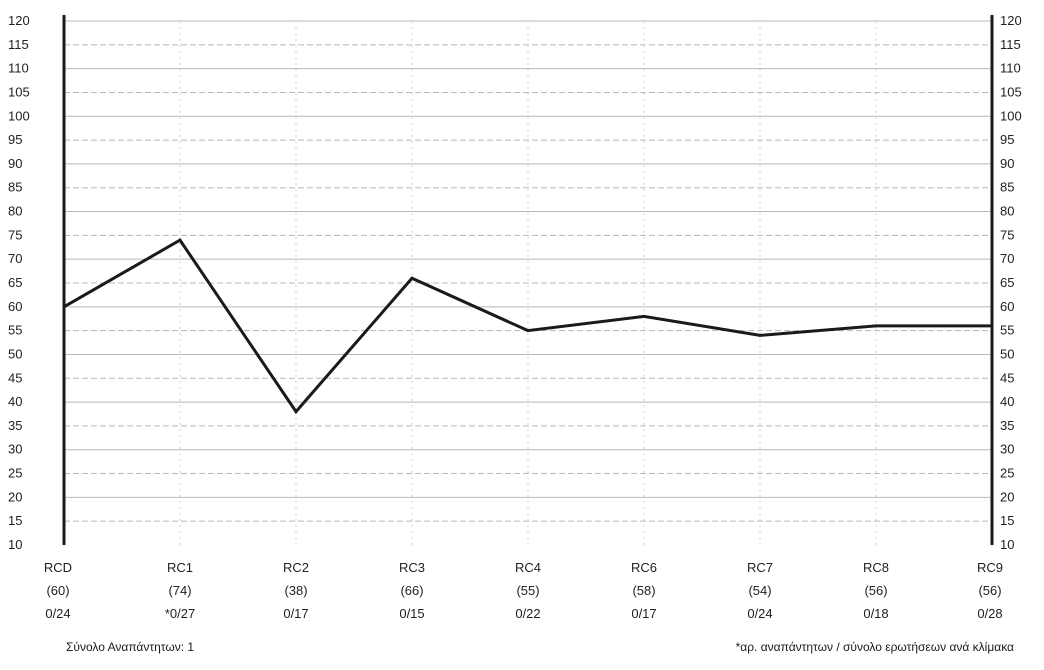 This screenshot has height=670, width=1044. Describe the element at coordinates (15, 258) in the screenshot. I see `y-tick-left-70: 70` at that location.